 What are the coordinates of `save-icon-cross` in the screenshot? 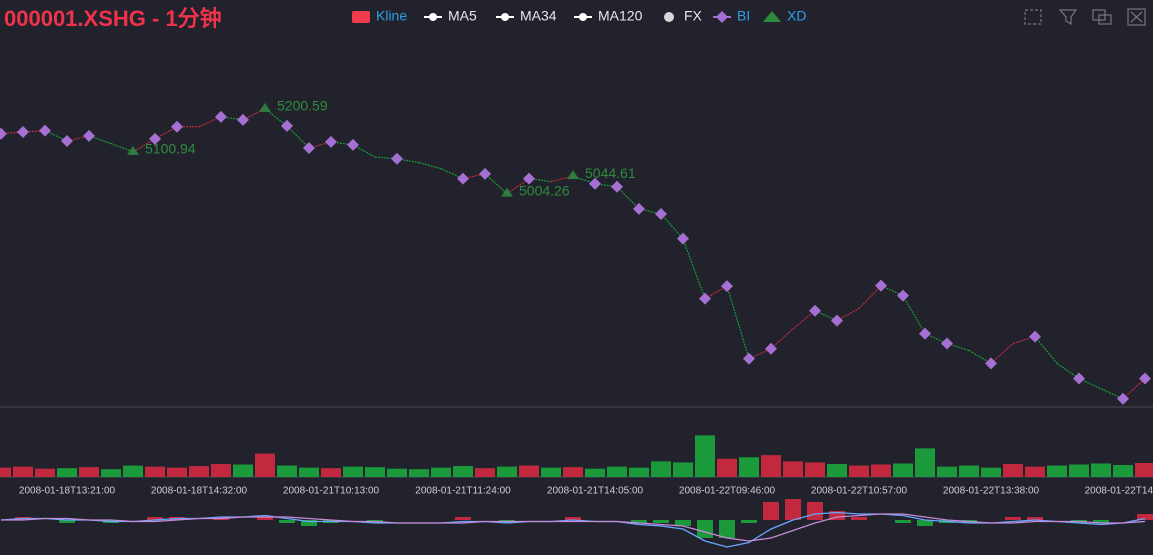 It's located at (1136, 17).